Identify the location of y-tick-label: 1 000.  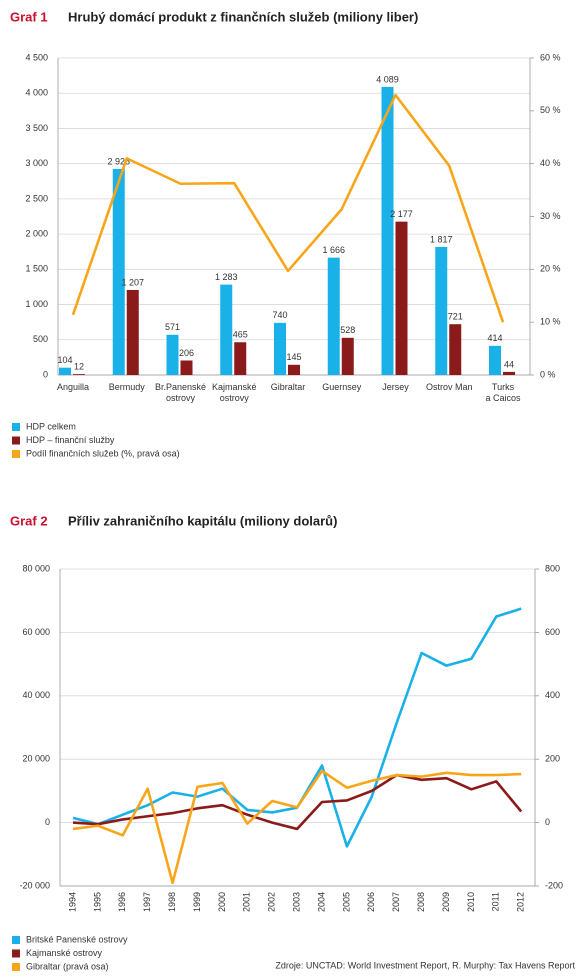
(36, 304).